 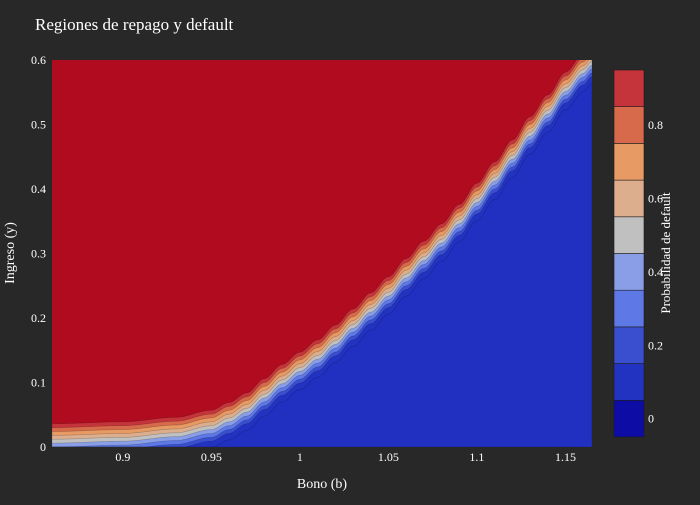 What do you see at coordinates (565, 457) in the screenshot?
I see `x-tick-label: 1.15` at bounding box center [565, 457].